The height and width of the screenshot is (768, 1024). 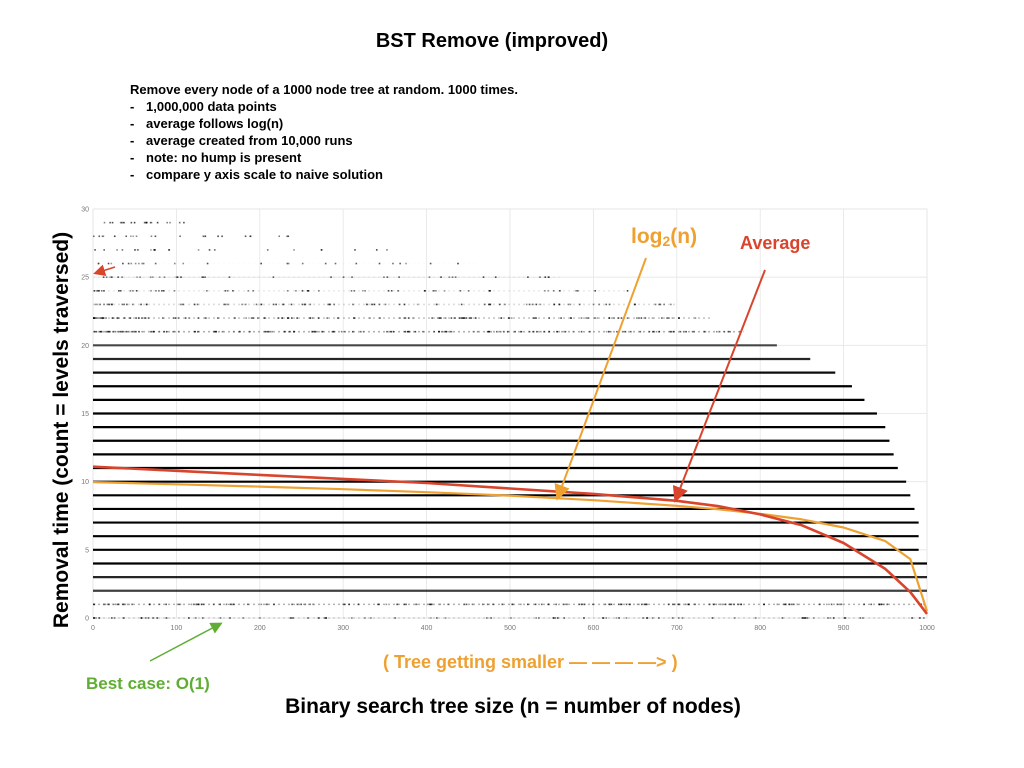 I want to click on page-title: BST Remove (improved), so click(x=492, y=41).